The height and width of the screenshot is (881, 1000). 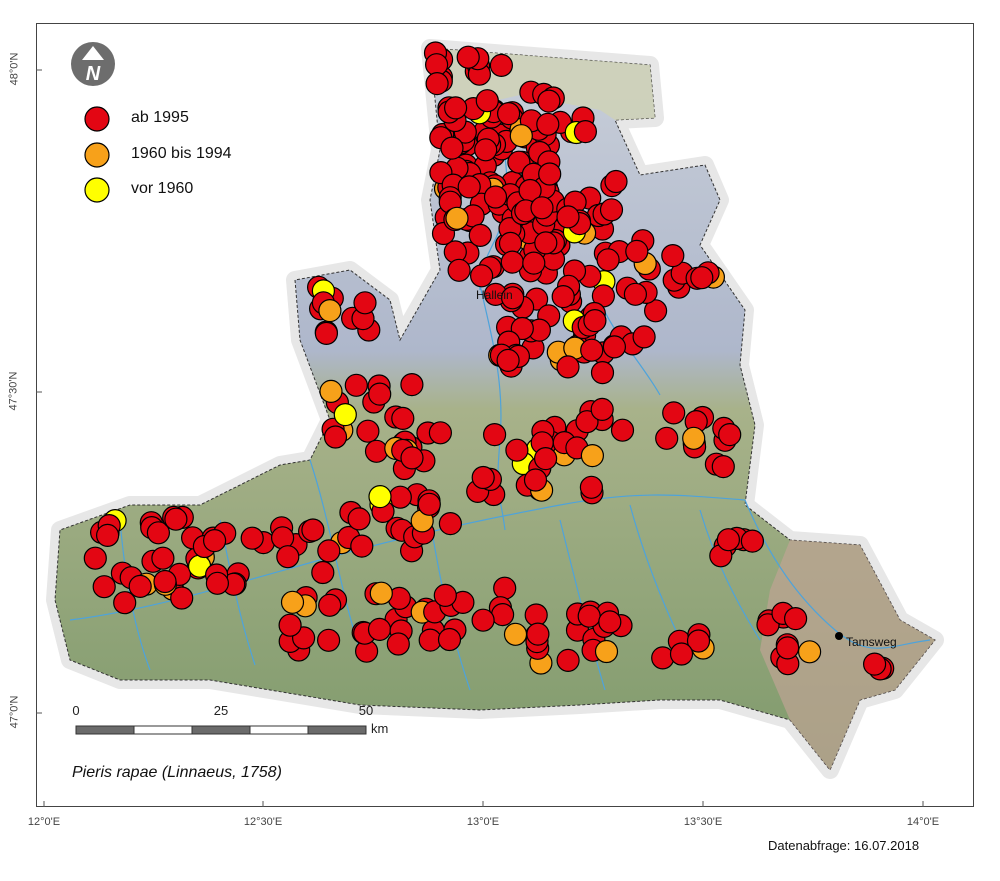 What do you see at coordinates (483, 822) in the screenshot?
I see `lon-label-13-0: 13°0'E` at bounding box center [483, 822].